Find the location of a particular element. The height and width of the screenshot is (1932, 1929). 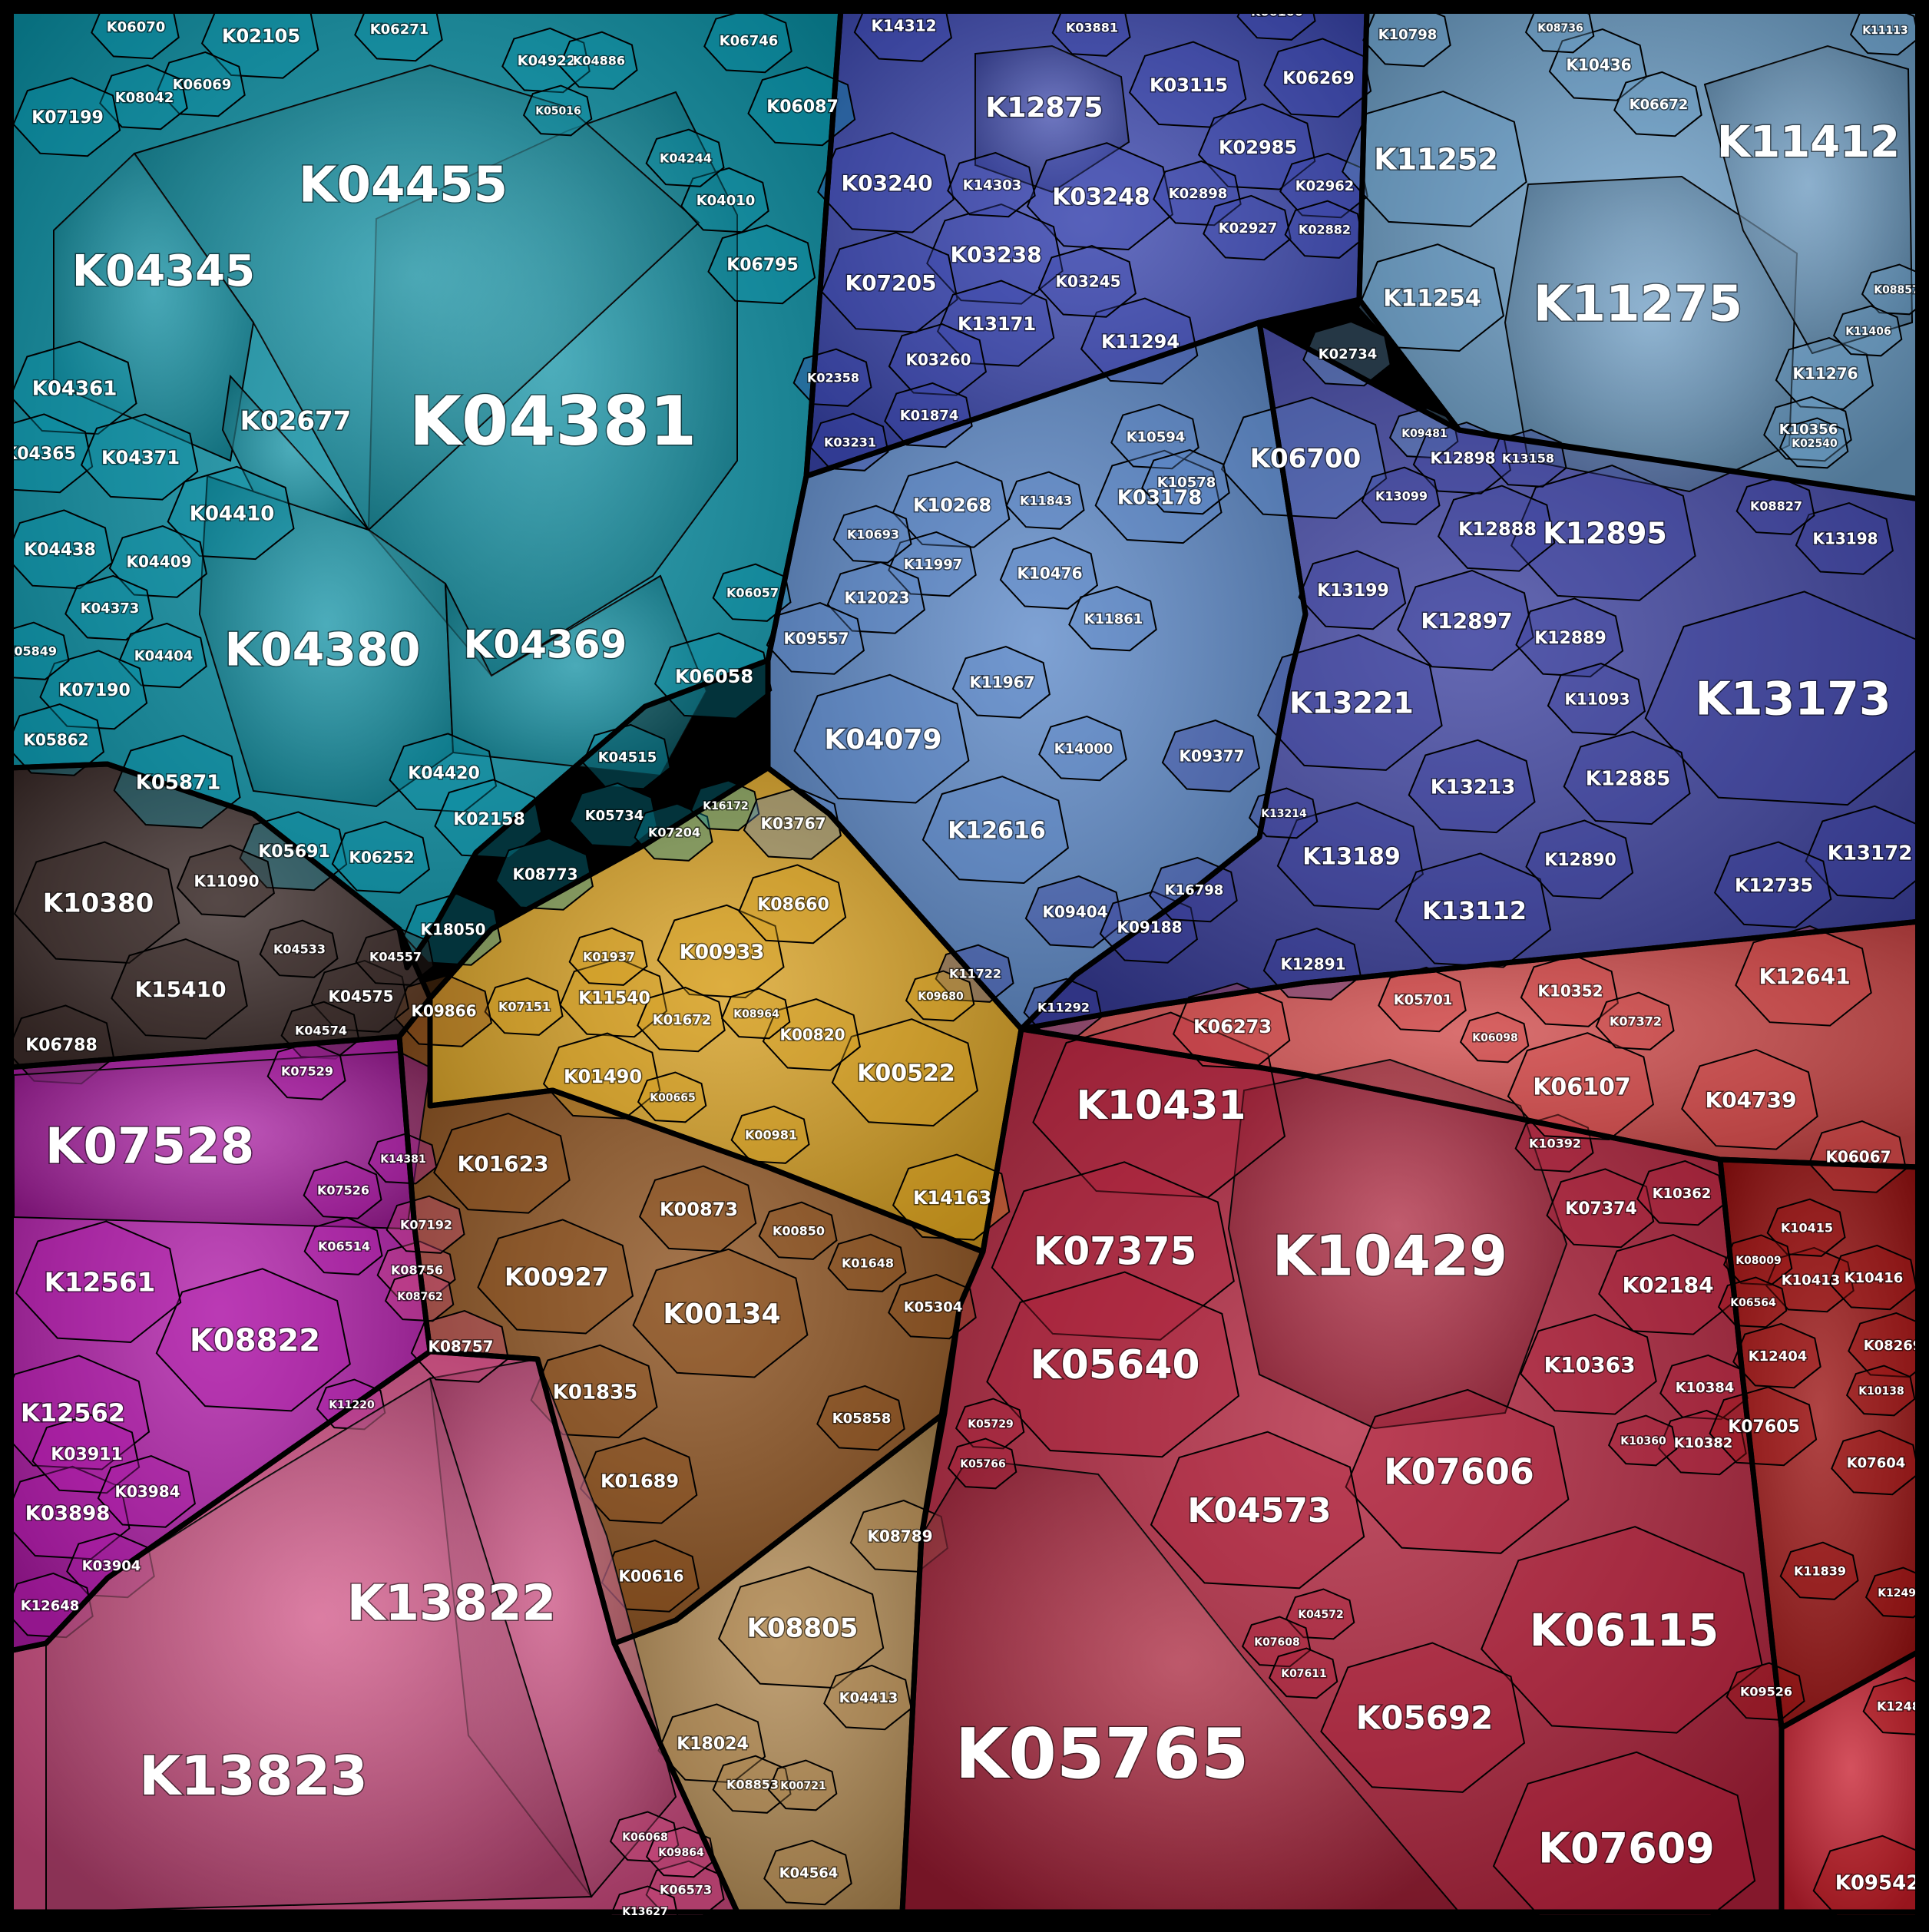

cell-K04079 is located at coordinates (882, 738).